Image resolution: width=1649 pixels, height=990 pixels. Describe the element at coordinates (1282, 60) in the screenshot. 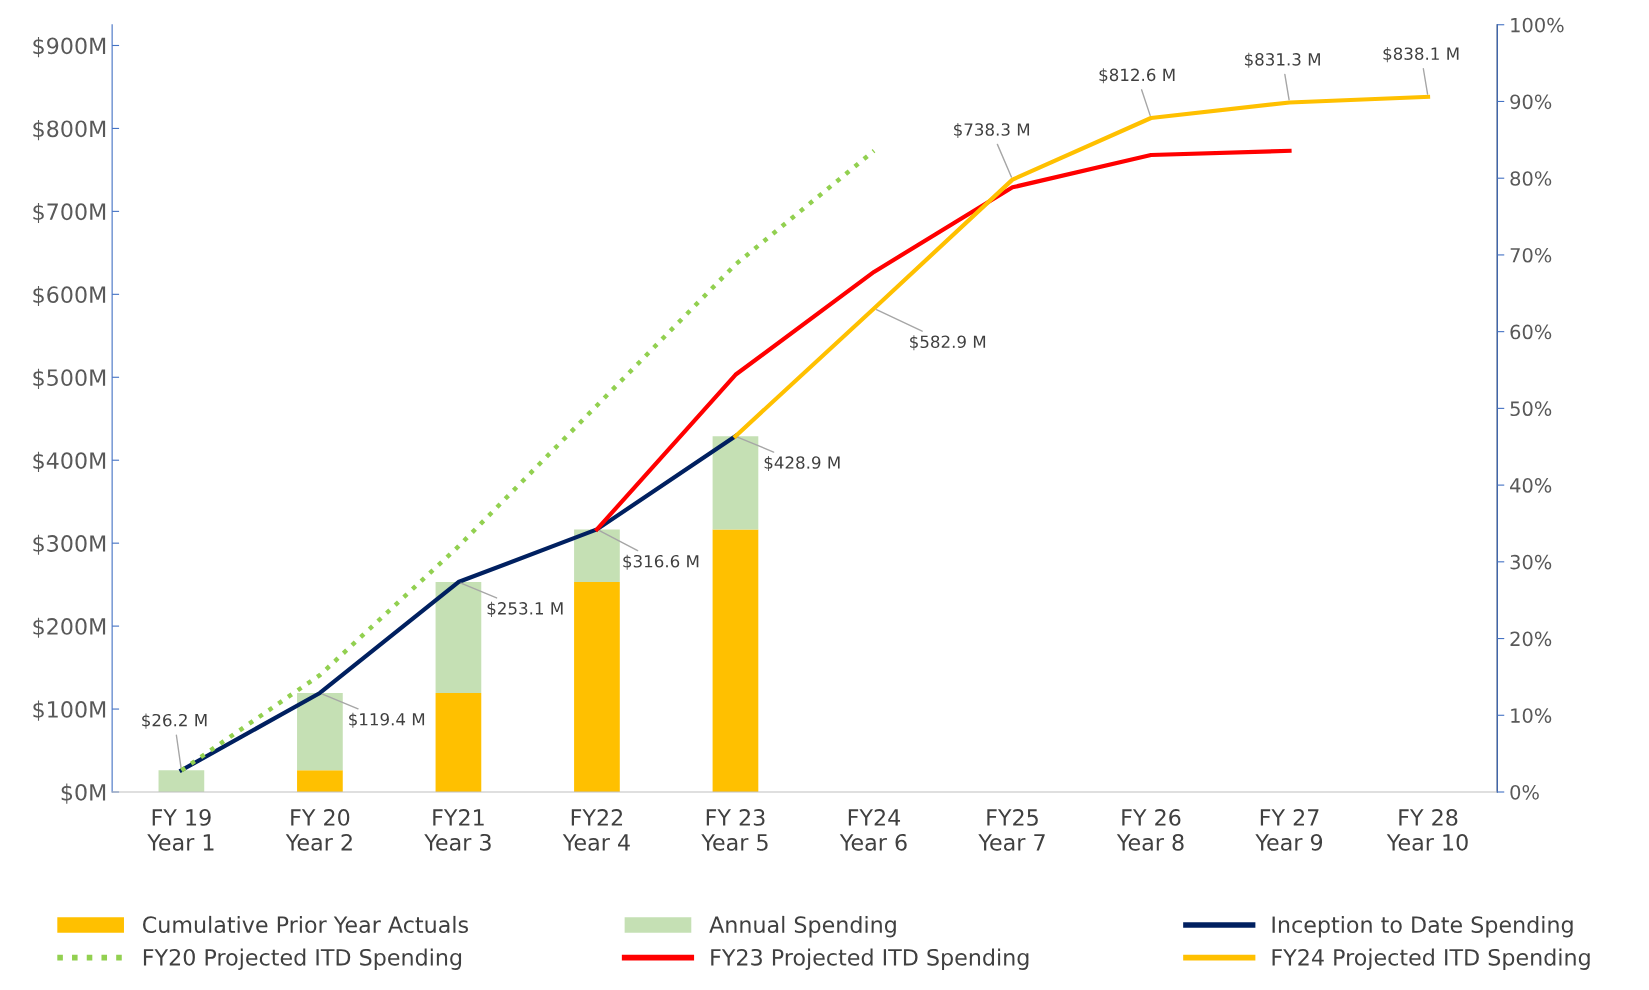

I see `annotation: $831.3 M` at that location.